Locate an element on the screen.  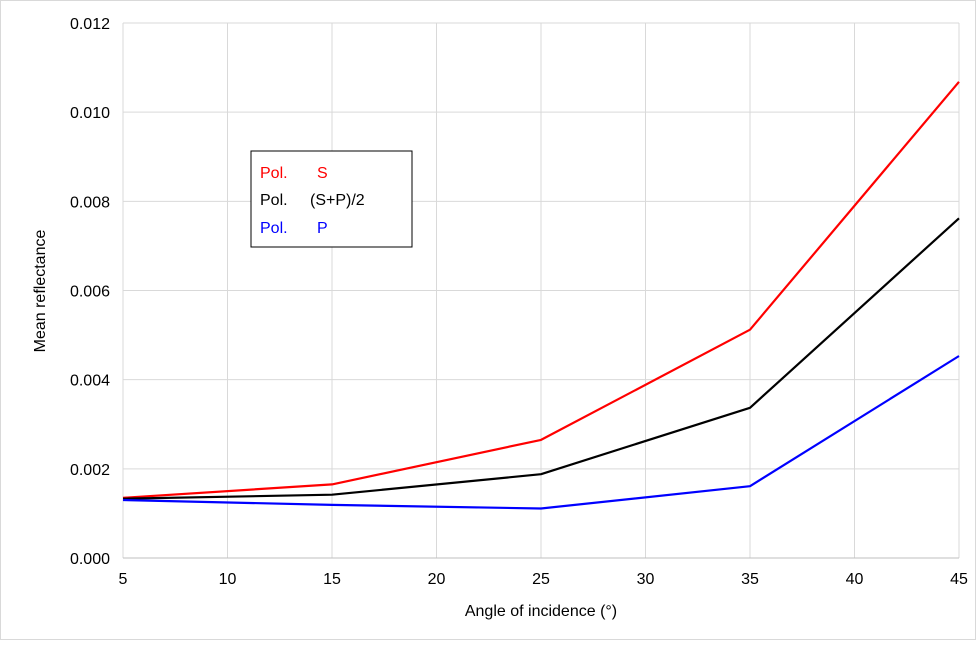
legend: Pol. S Pol. (S+P)/2 Pol. P is located at coordinates (331, 199).